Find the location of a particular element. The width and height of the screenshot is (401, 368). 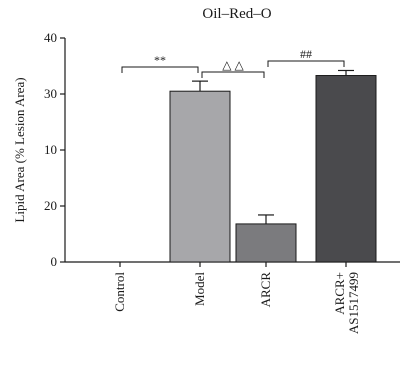

significance-label: △ △ is located at coordinates (233, 65).